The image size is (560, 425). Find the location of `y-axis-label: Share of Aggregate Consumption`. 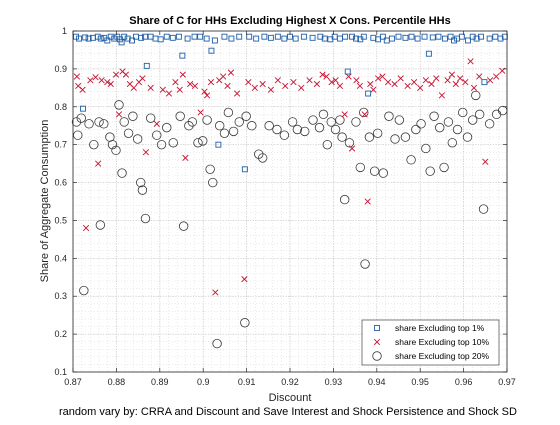

y-axis-label: Share of Aggregate Consumption is located at coordinates (45, 201).